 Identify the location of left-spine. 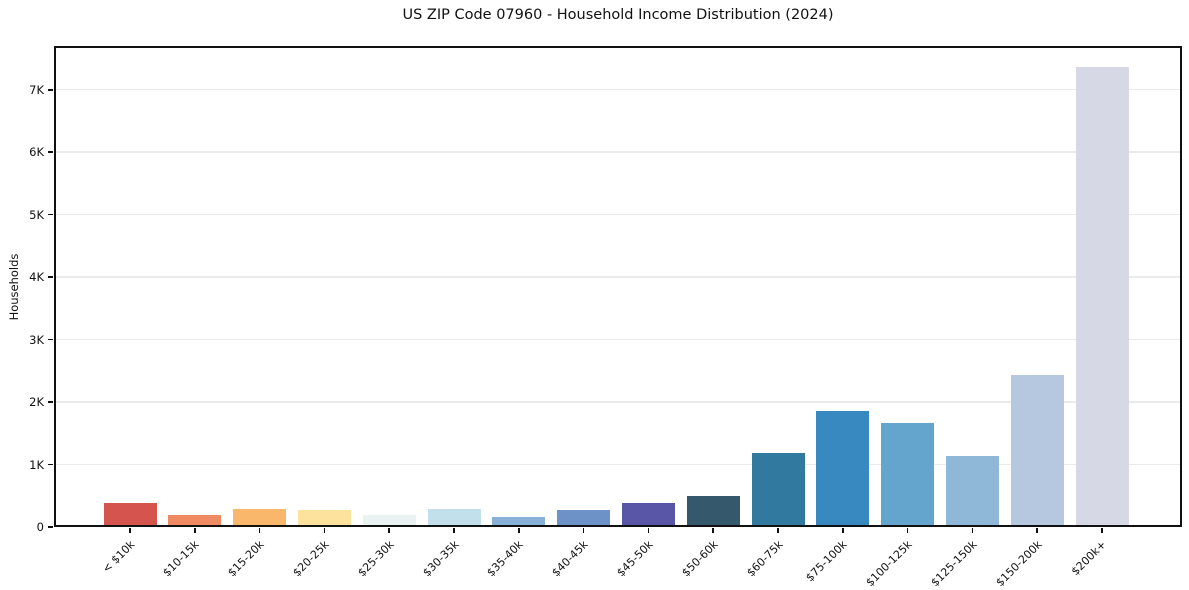
(55, 286).